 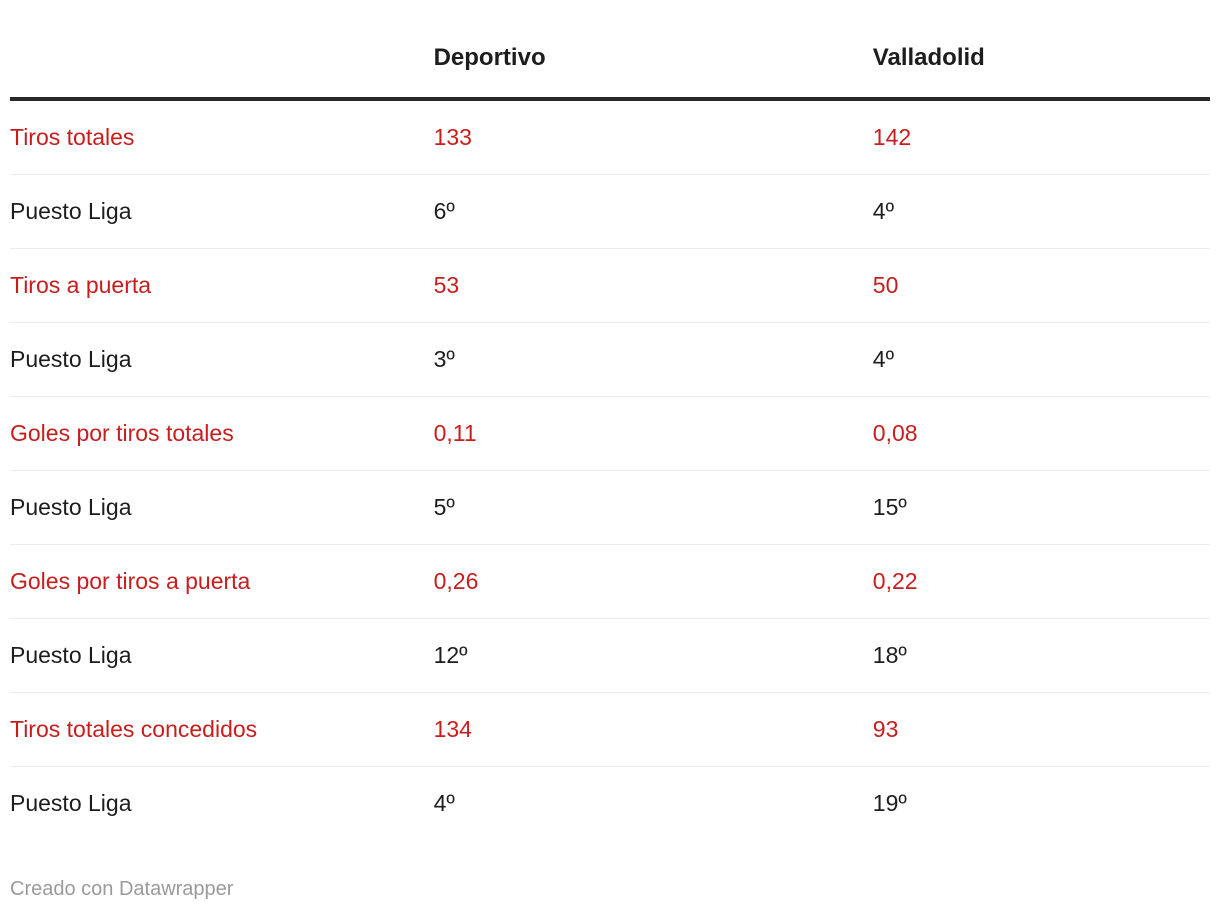 I want to click on datawrapper-attribution-link: Creado con Datawrapper, so click(x=122, y=888).